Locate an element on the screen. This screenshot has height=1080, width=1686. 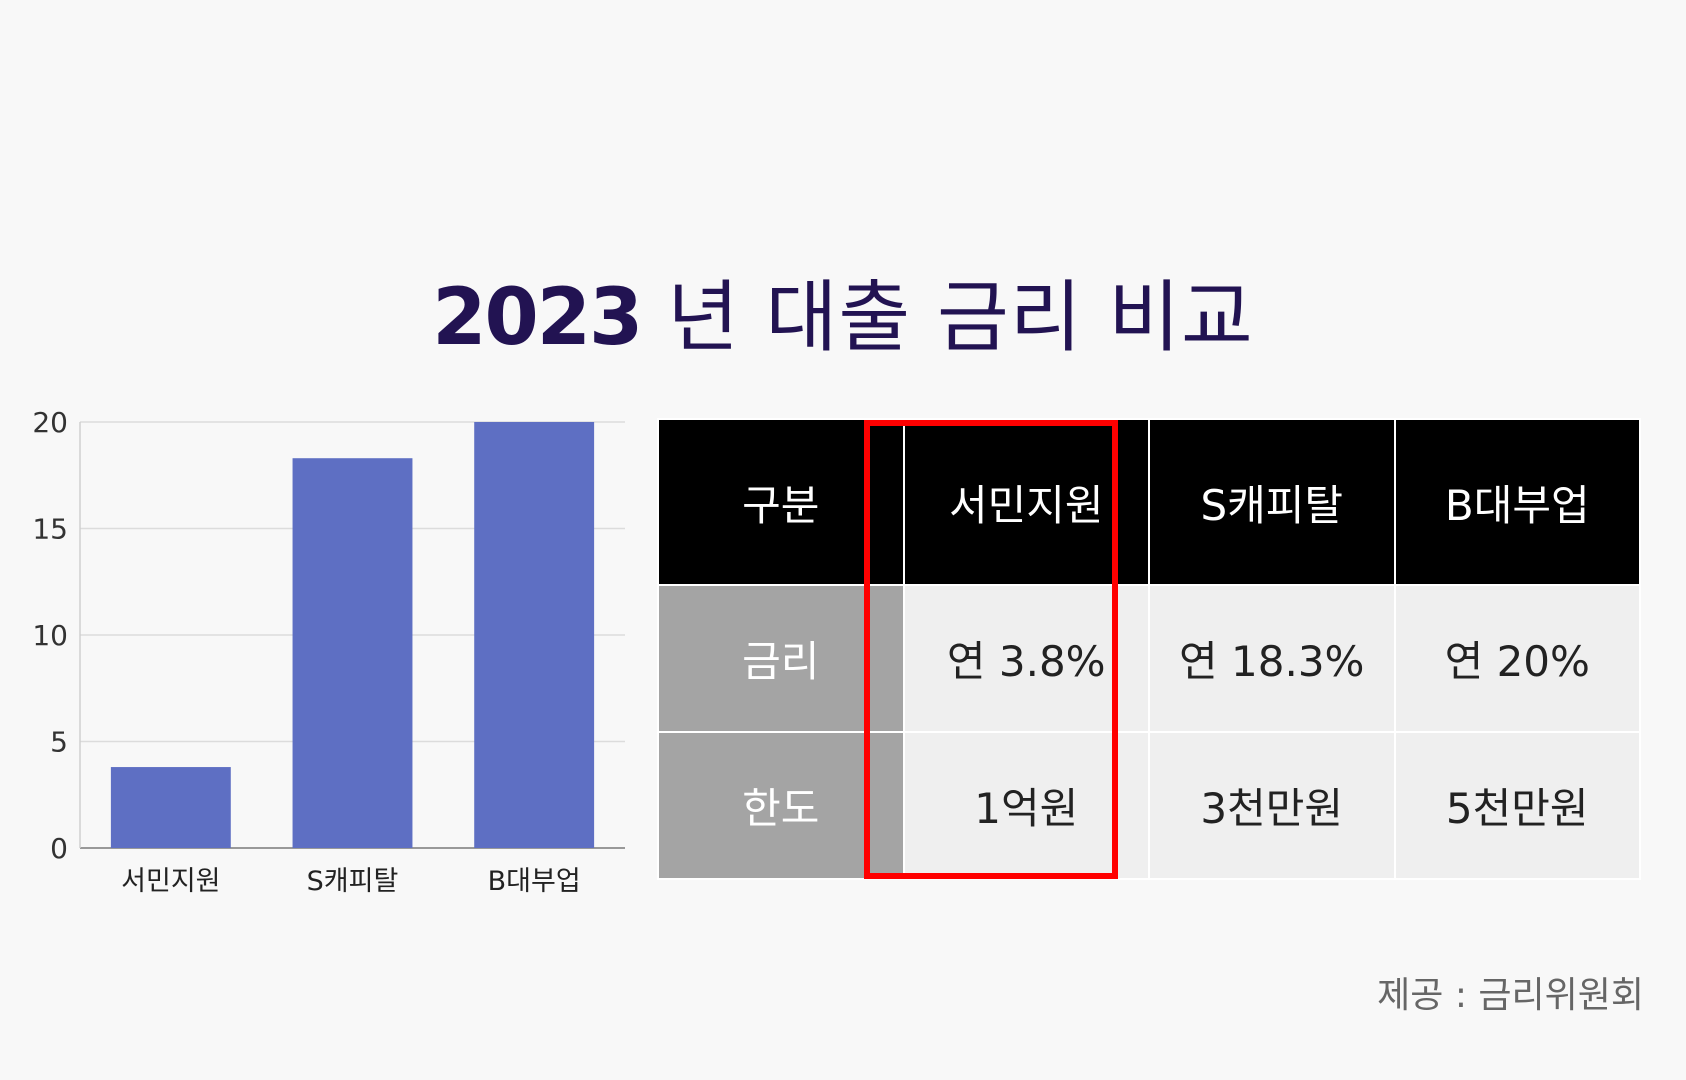
table-row-rate: 금리 연 3.8% 연 18.3% 연 20% is located at coordinates (1149, 658).